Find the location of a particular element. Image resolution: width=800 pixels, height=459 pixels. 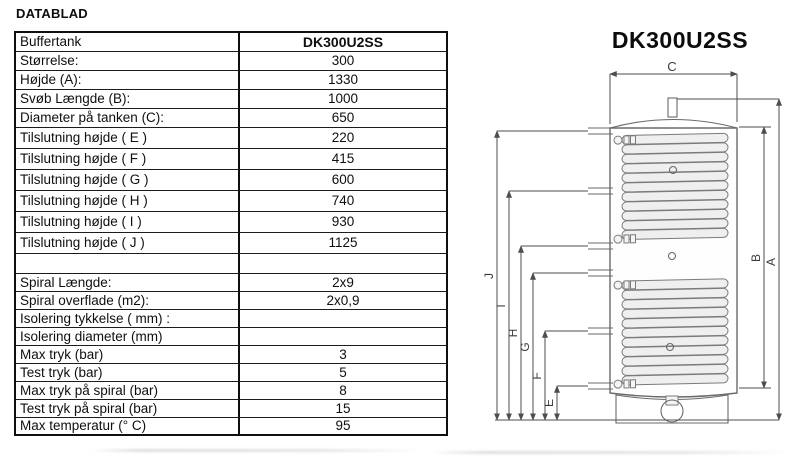

spec-label: Tilslutning højde ( F ) is located at coordinates (127, 159).